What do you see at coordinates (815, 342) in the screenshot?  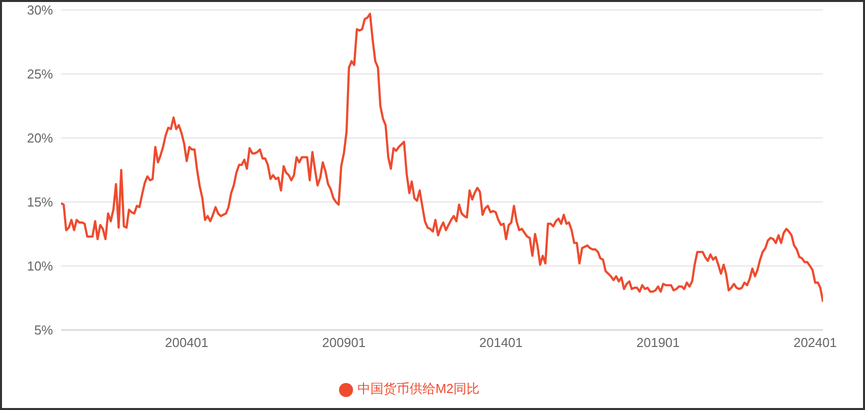 I see `x-tick-label: 202401` at bounding box center [815, 342].